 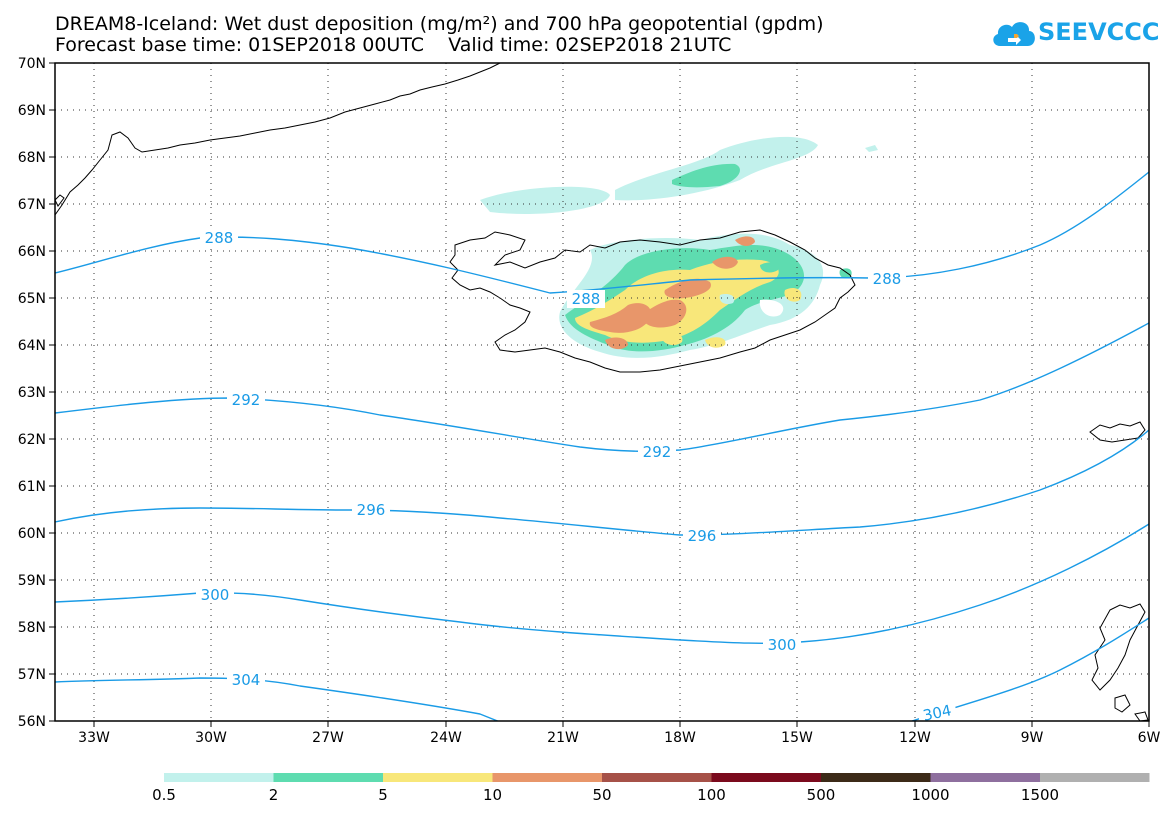 What do you see at coordinates (601, 795) in the screenshot?
I see `colorbar-label: 50` at bounding box center [601, 795].